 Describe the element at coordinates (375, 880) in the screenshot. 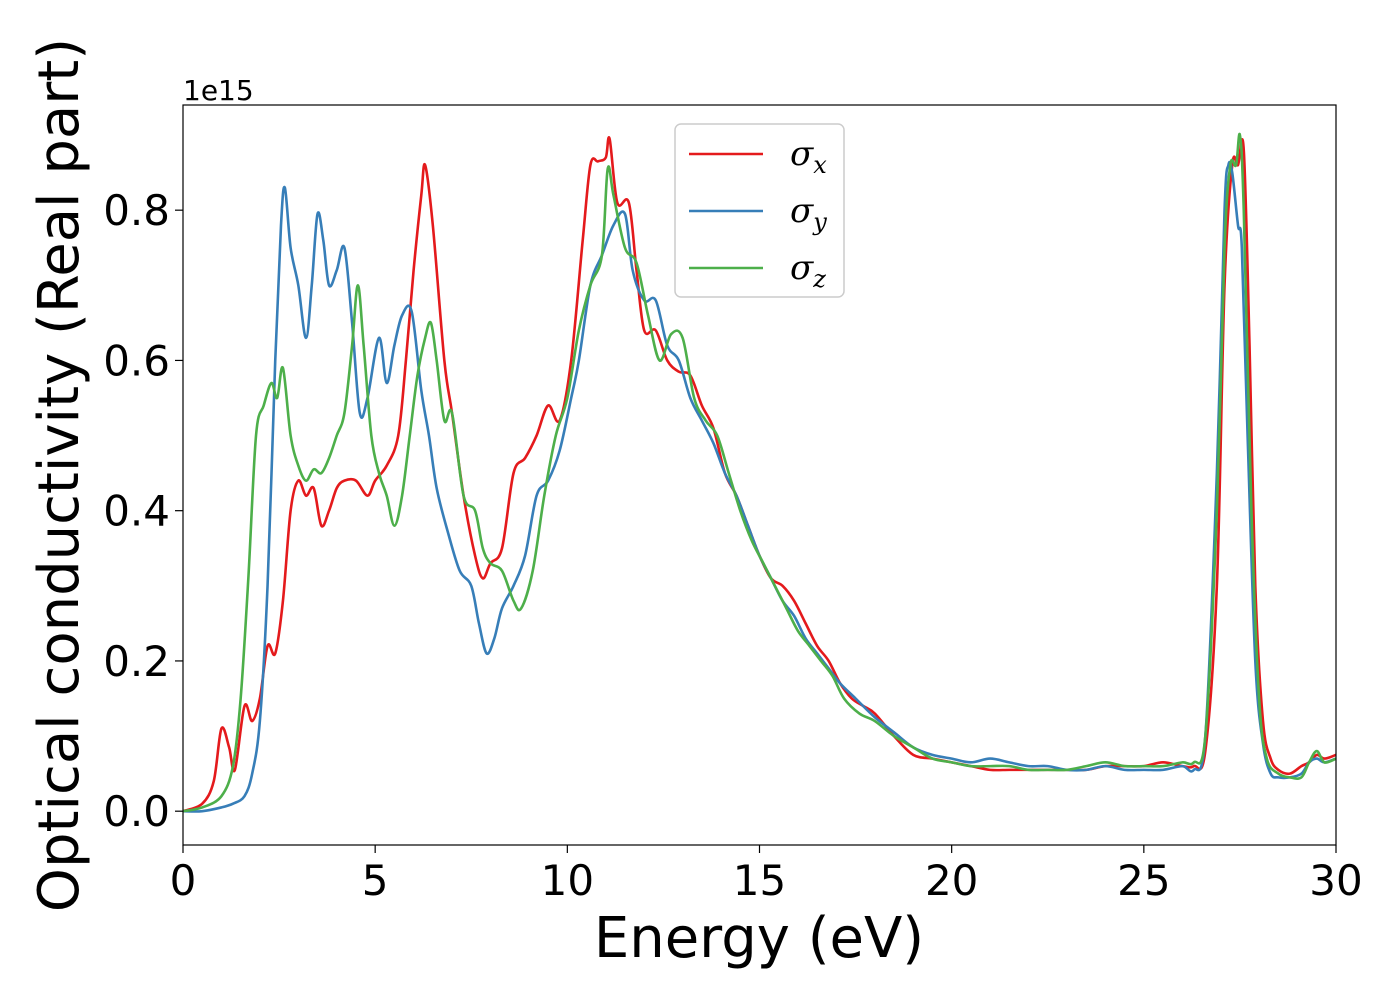

I see `x-tick-label: 5` at that location.